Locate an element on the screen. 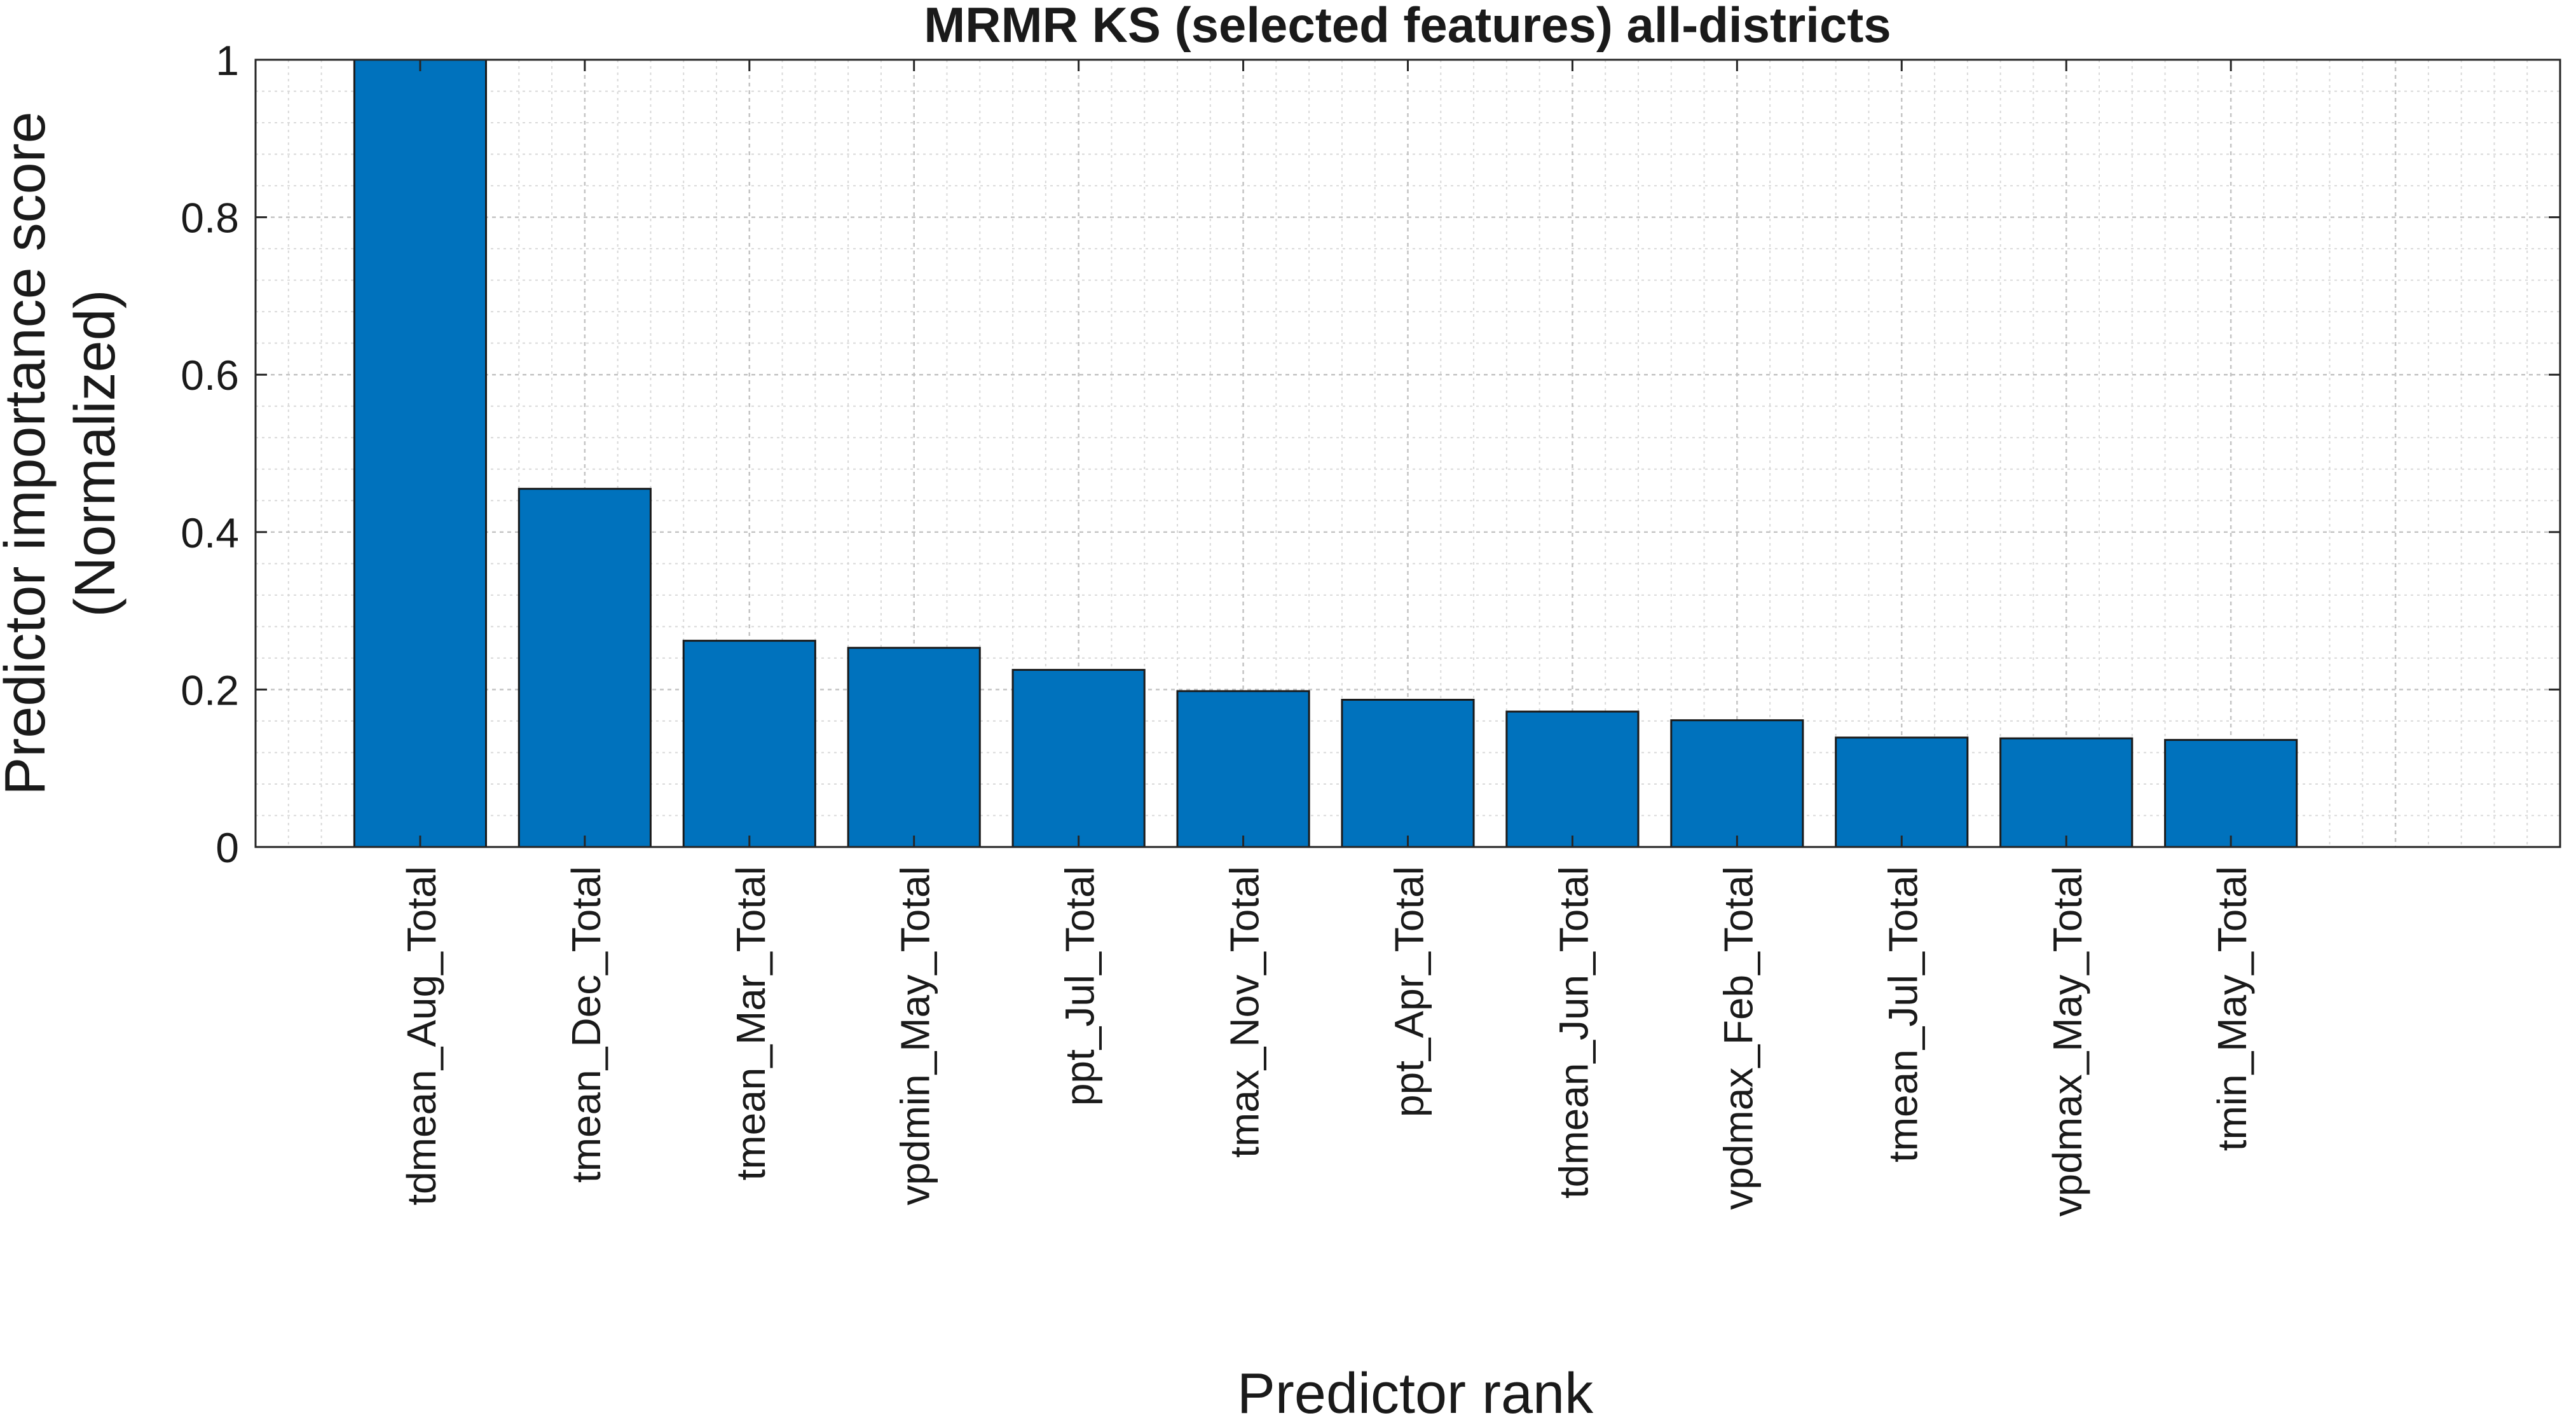 Image resolution: width=2576 pixels, height=1418 pixels. x-tick-label: tdmean_Jun_Total is located at coordinates (1573, 1032).